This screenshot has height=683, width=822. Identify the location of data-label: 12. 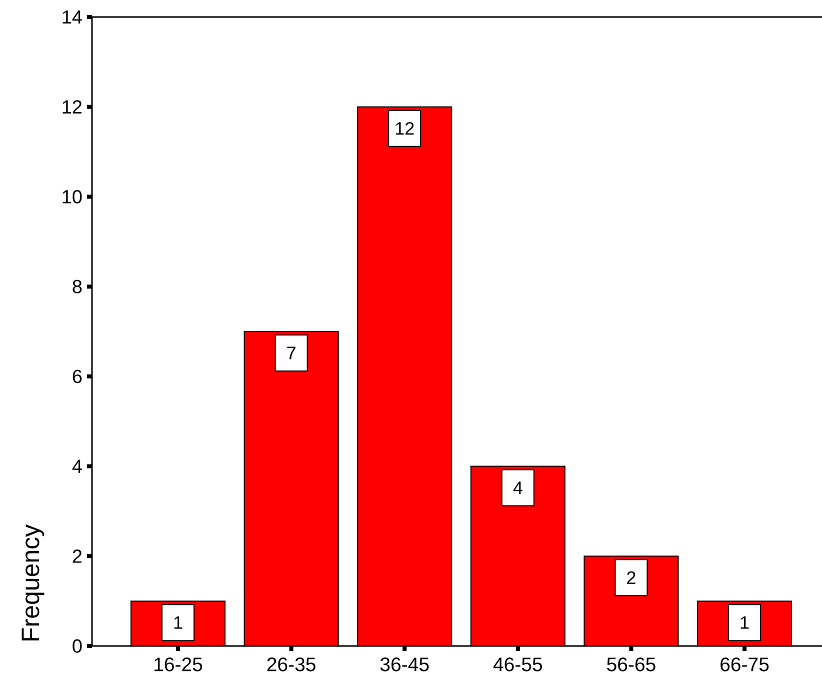
(405, 128).